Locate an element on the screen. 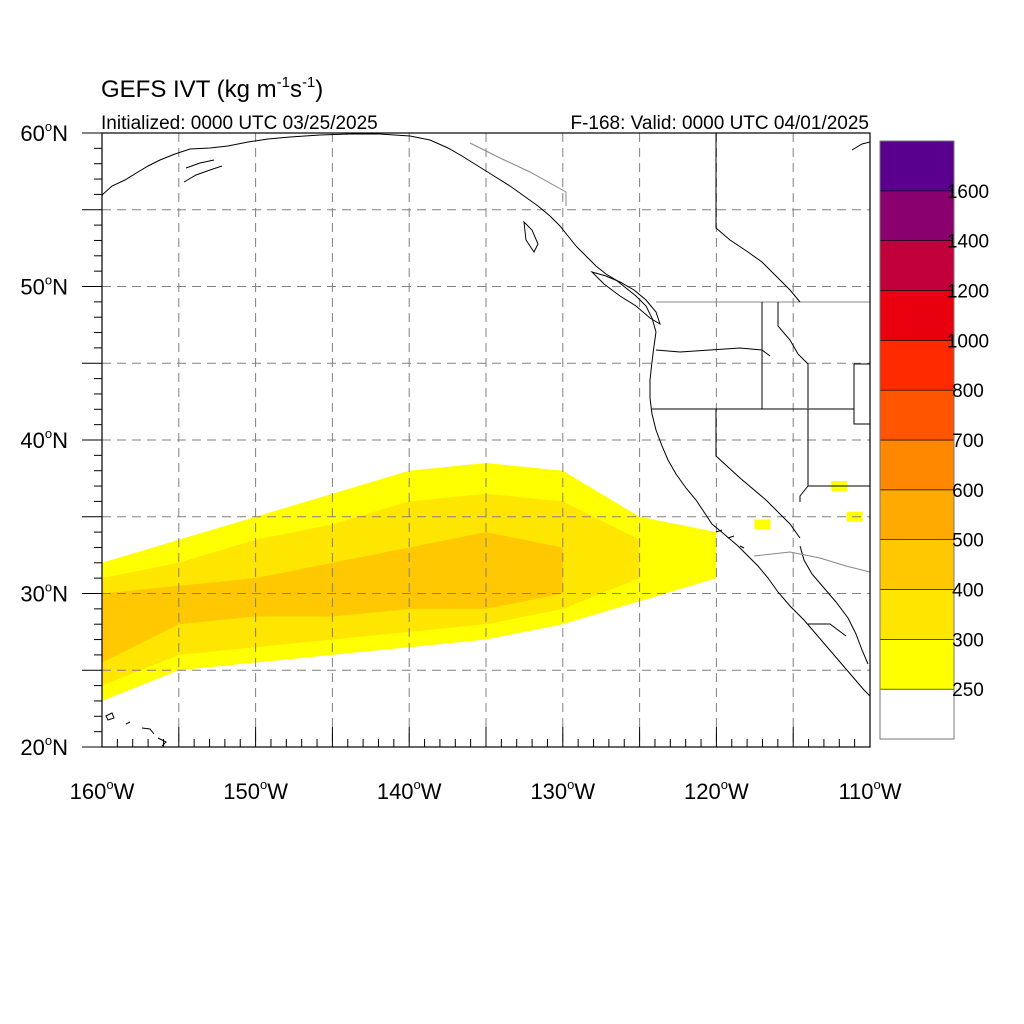  valid-time-label: F-168: Valid: 0000 UTC 04/01/2025 is located at coordinates (719, 123).